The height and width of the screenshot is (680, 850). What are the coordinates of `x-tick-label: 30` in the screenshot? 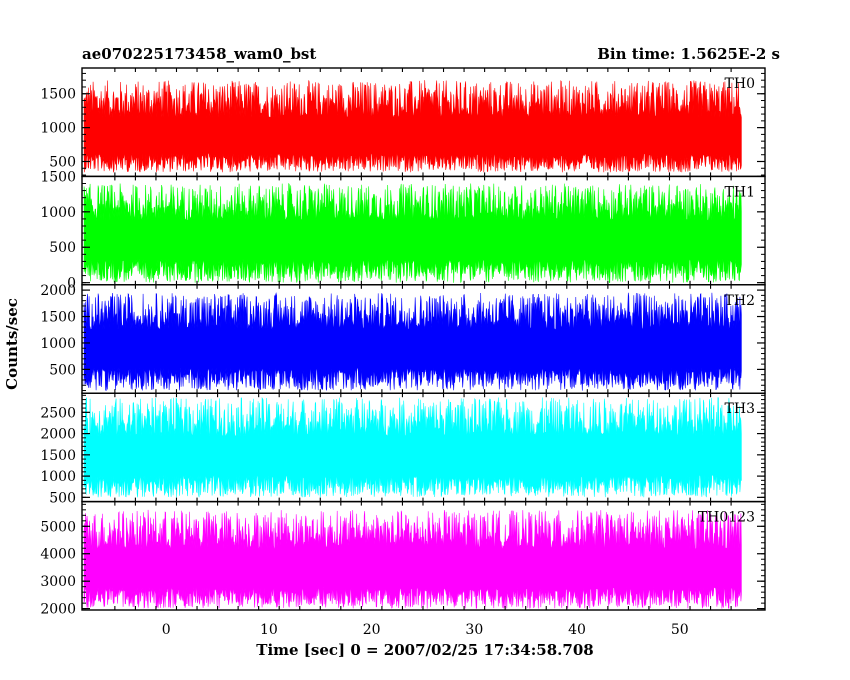 It's located at (474, 630).